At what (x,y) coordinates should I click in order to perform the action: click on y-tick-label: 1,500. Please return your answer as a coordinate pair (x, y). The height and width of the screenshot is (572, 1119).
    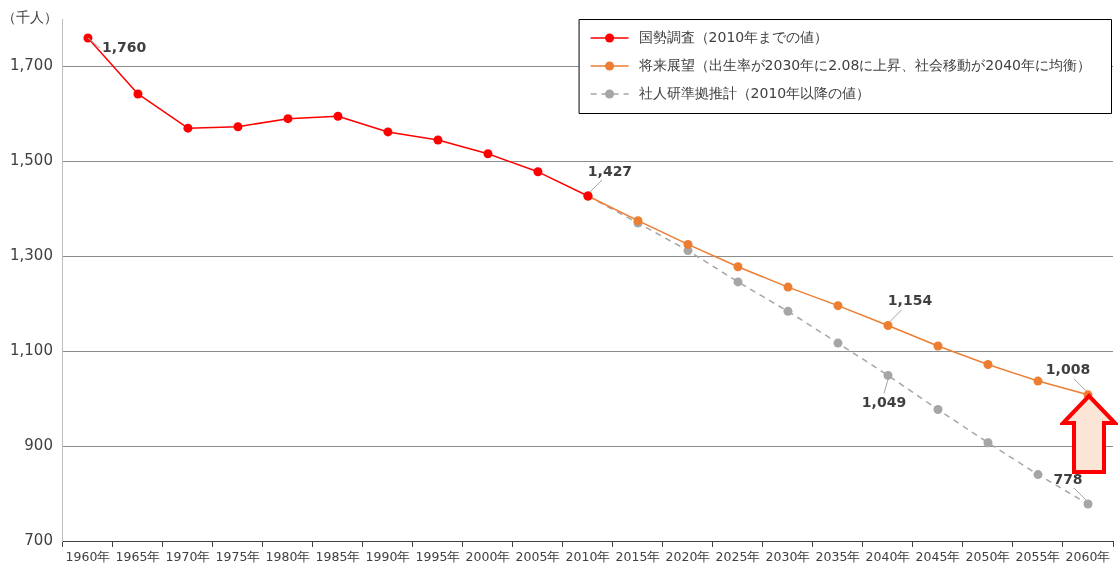
    Looking at the image, I should click on (31, 160).